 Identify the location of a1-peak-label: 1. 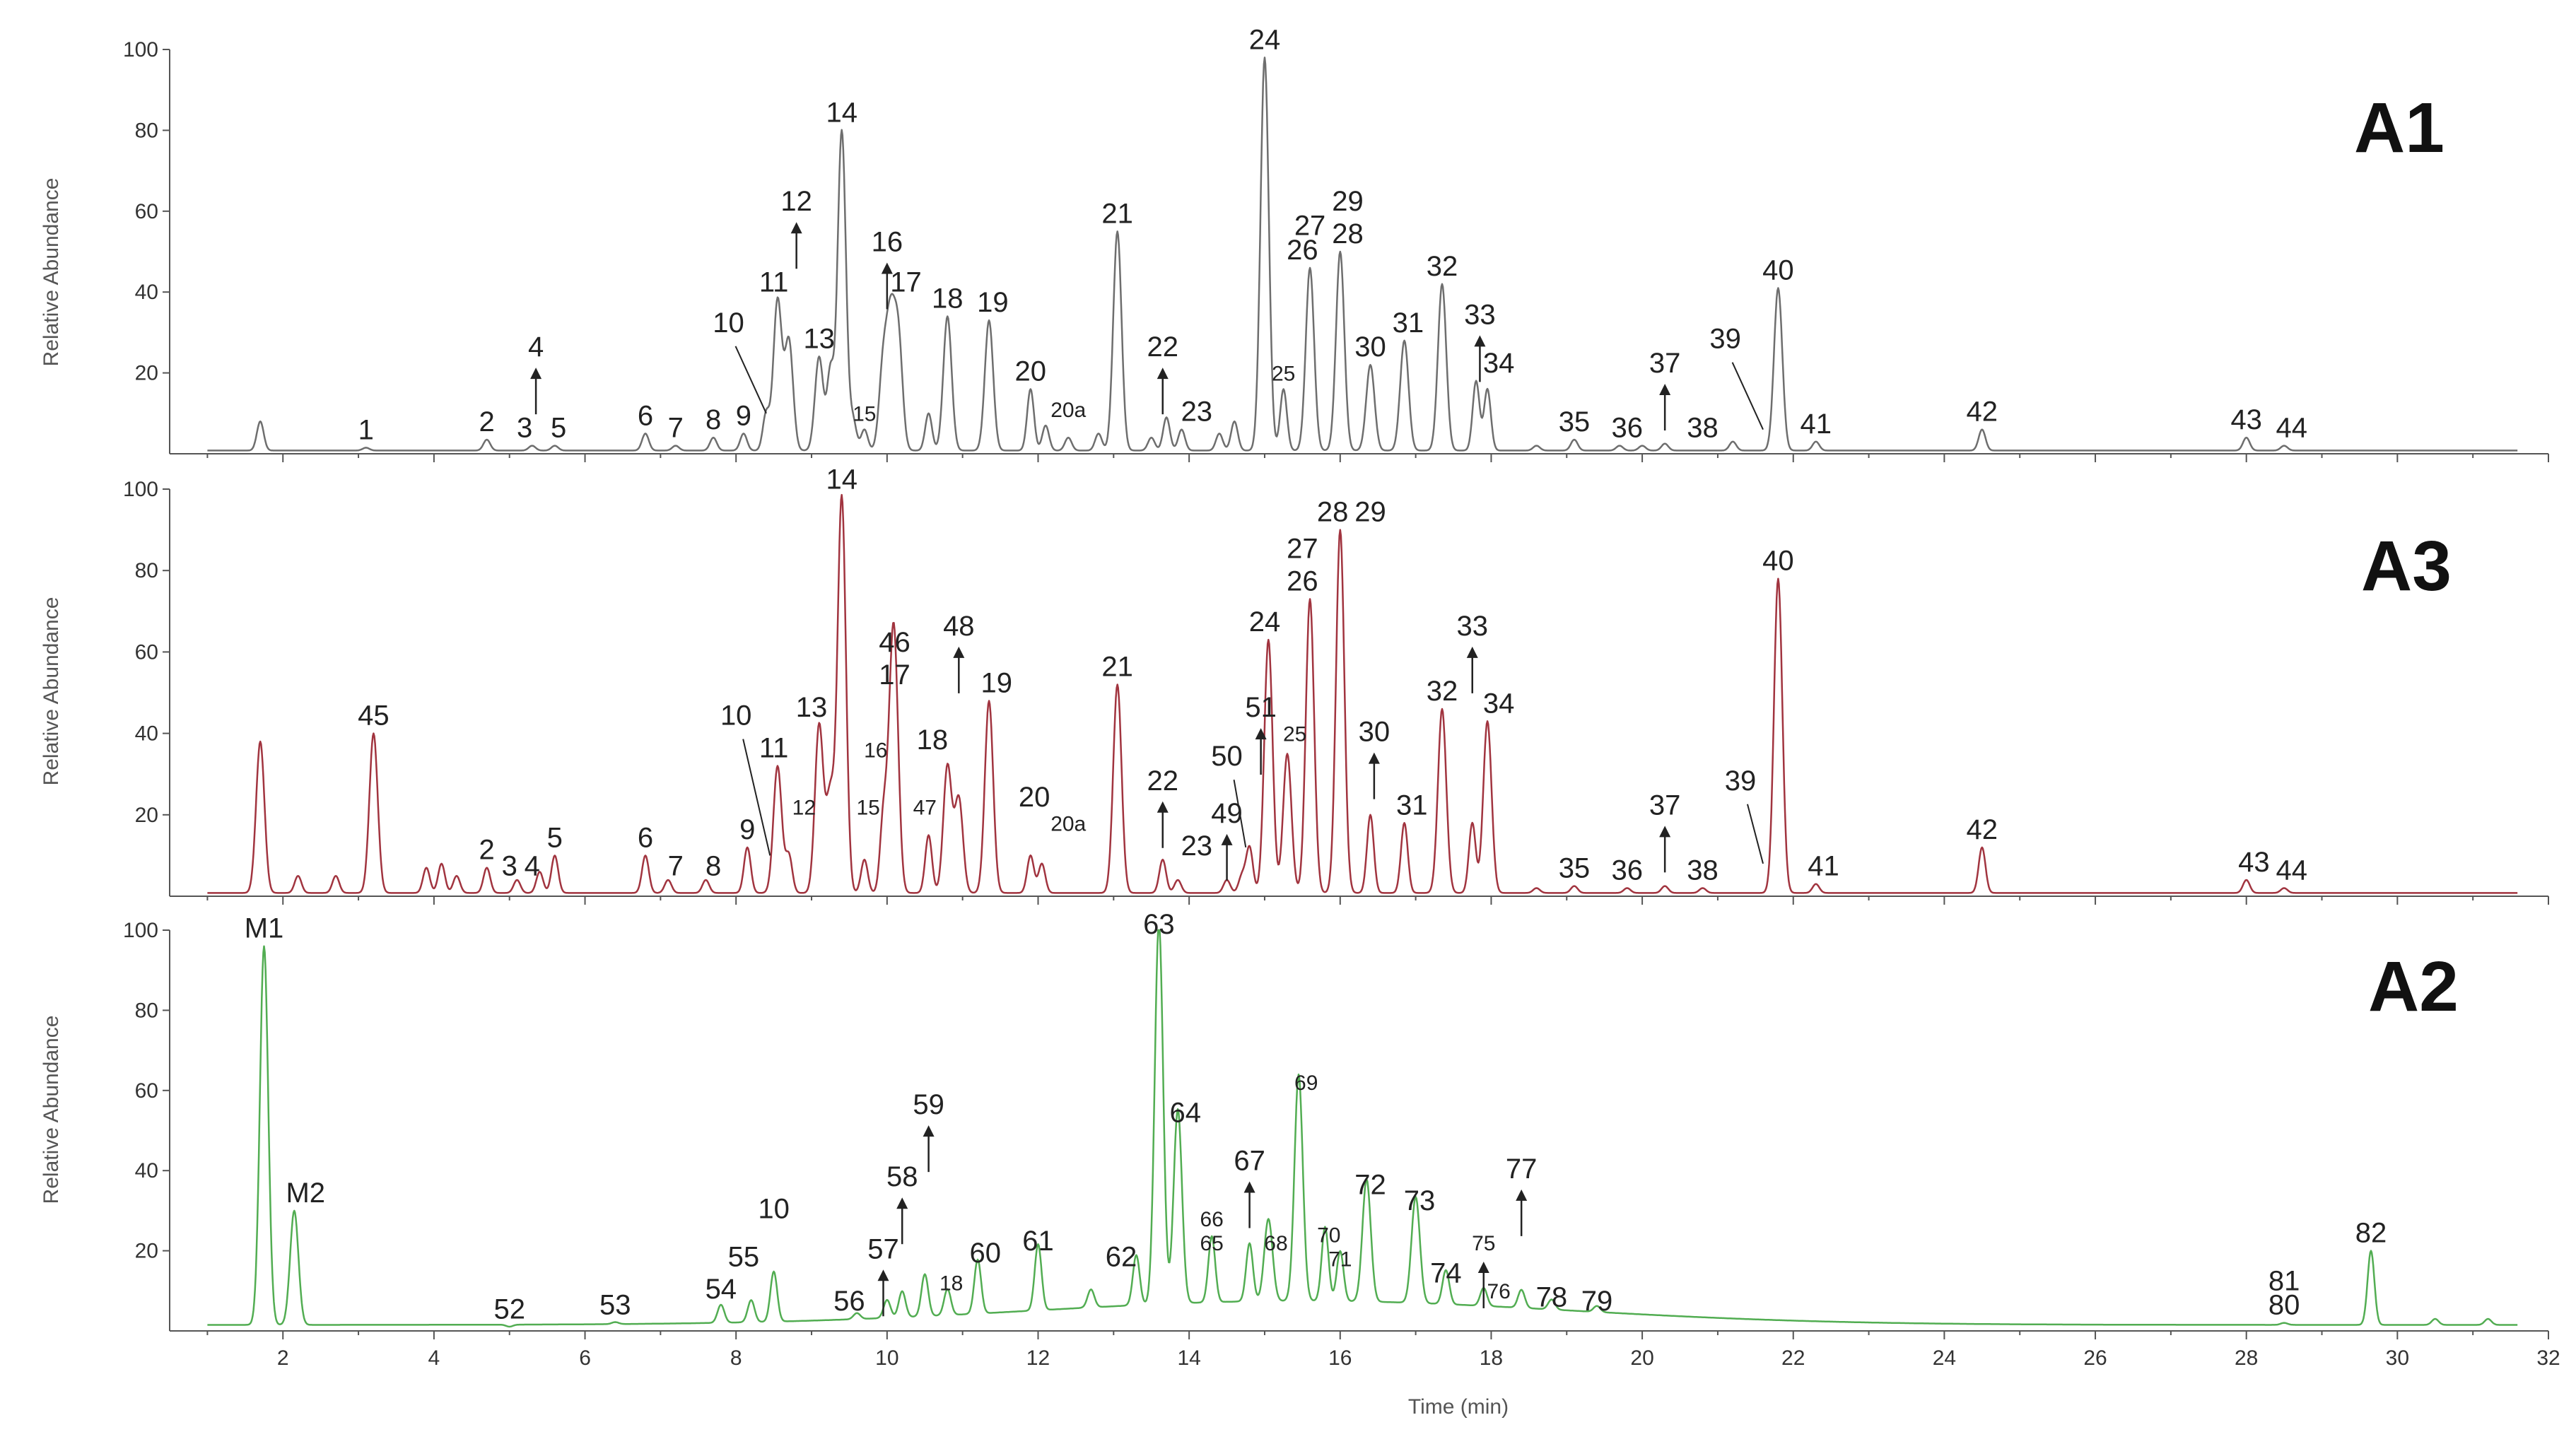
(366, 430).